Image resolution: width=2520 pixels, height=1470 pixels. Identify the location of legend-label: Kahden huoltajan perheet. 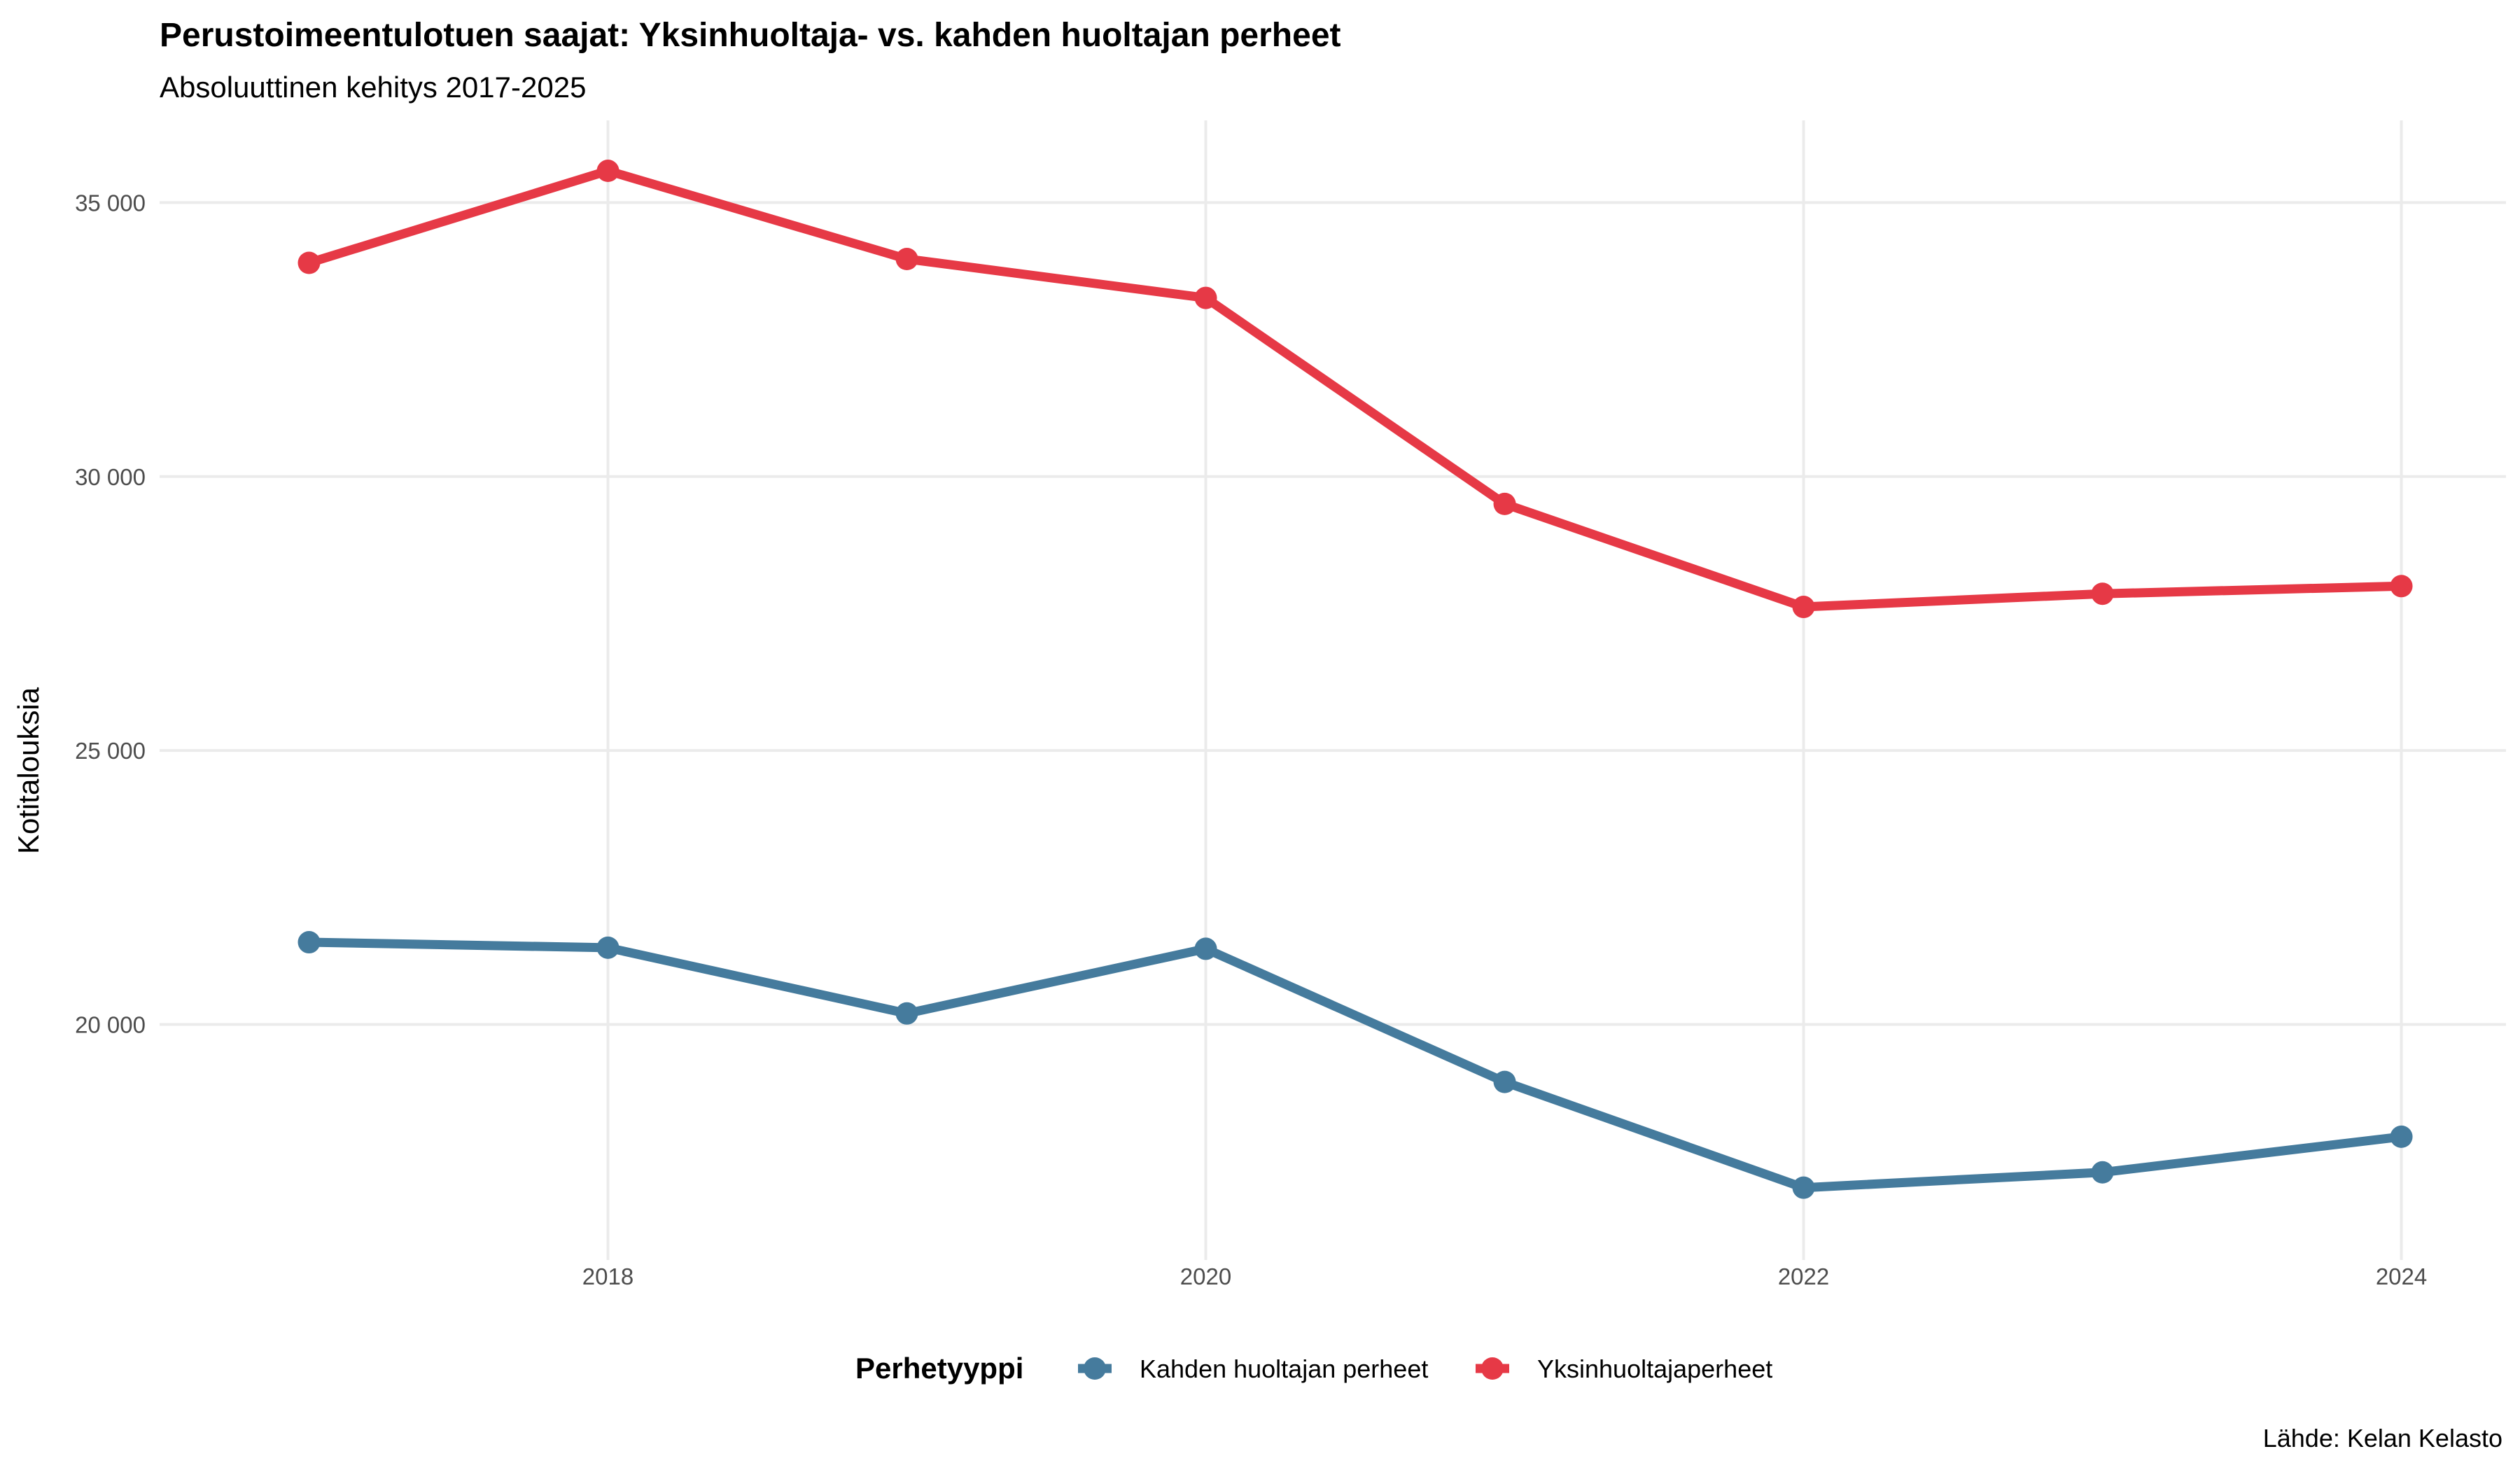
(1284, 1368).